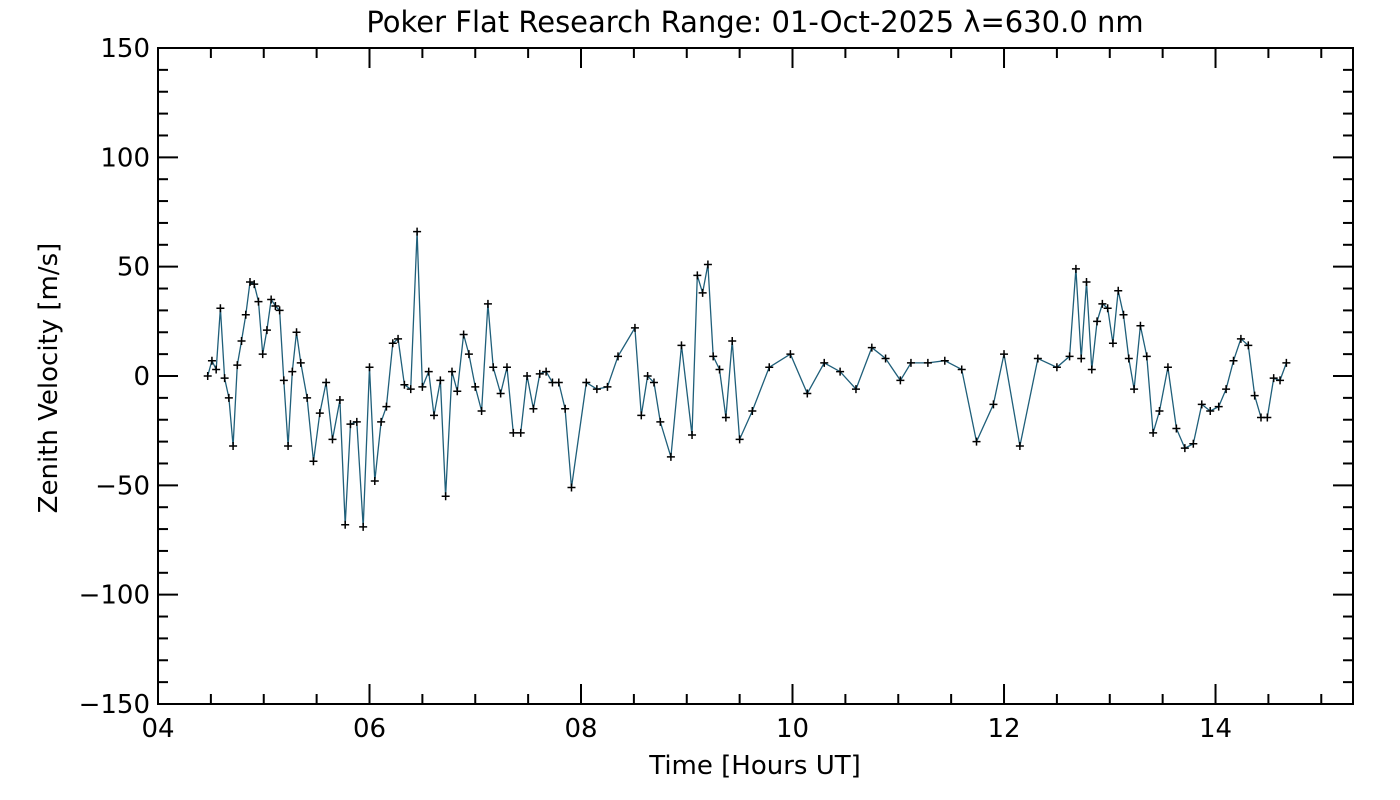 This screenshot has height=800, width=1400. I want to click on x-tick-label: 04, so click(157, 729).